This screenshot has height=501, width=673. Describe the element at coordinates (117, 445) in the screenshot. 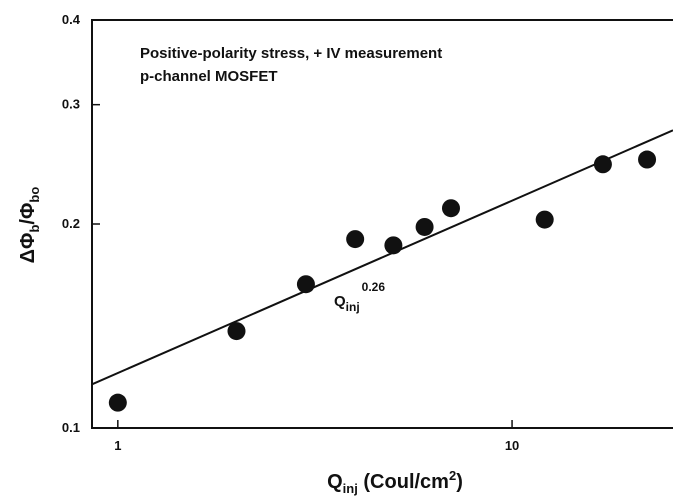

I see `x-tick-label: 1` at that location.